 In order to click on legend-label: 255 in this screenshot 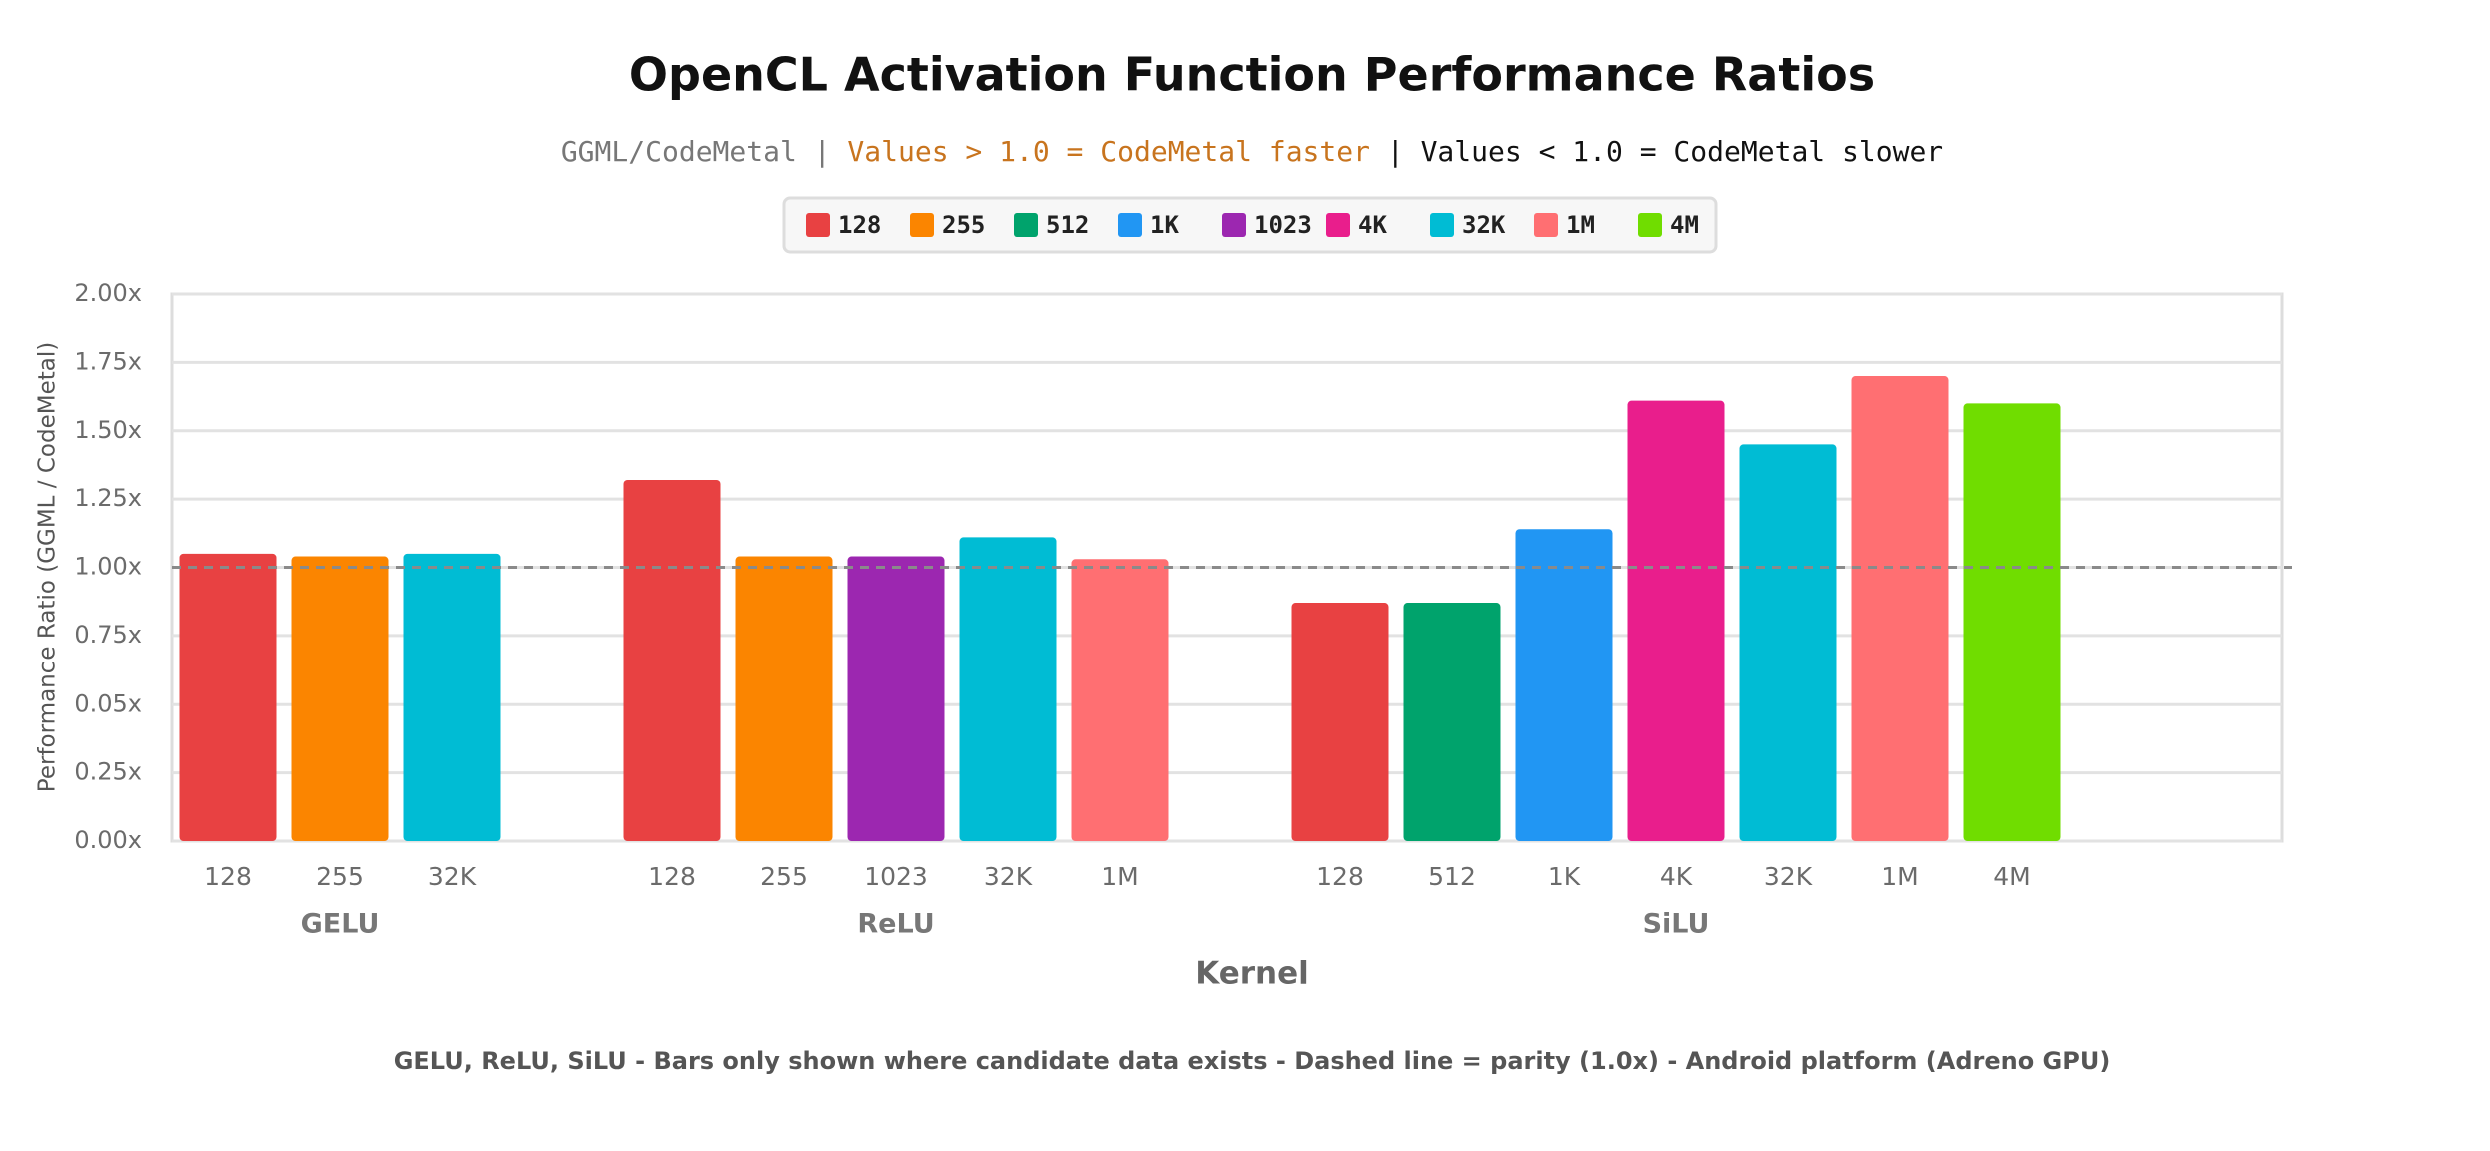, I will do `click(963, 225)`.